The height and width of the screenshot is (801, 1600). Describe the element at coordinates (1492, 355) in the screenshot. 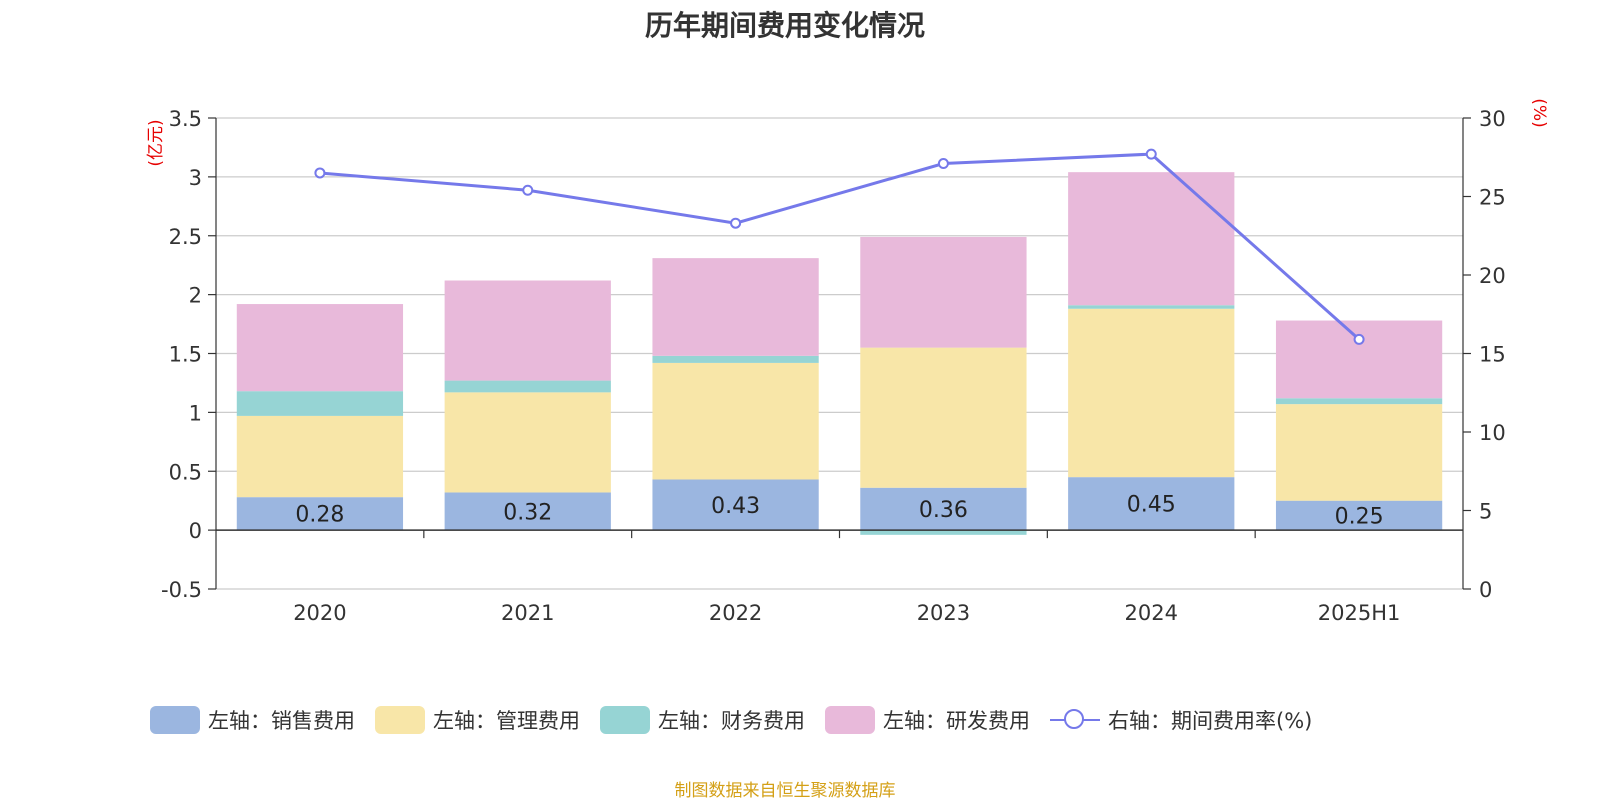

I see `y-right-tick-label: 15` at that location.